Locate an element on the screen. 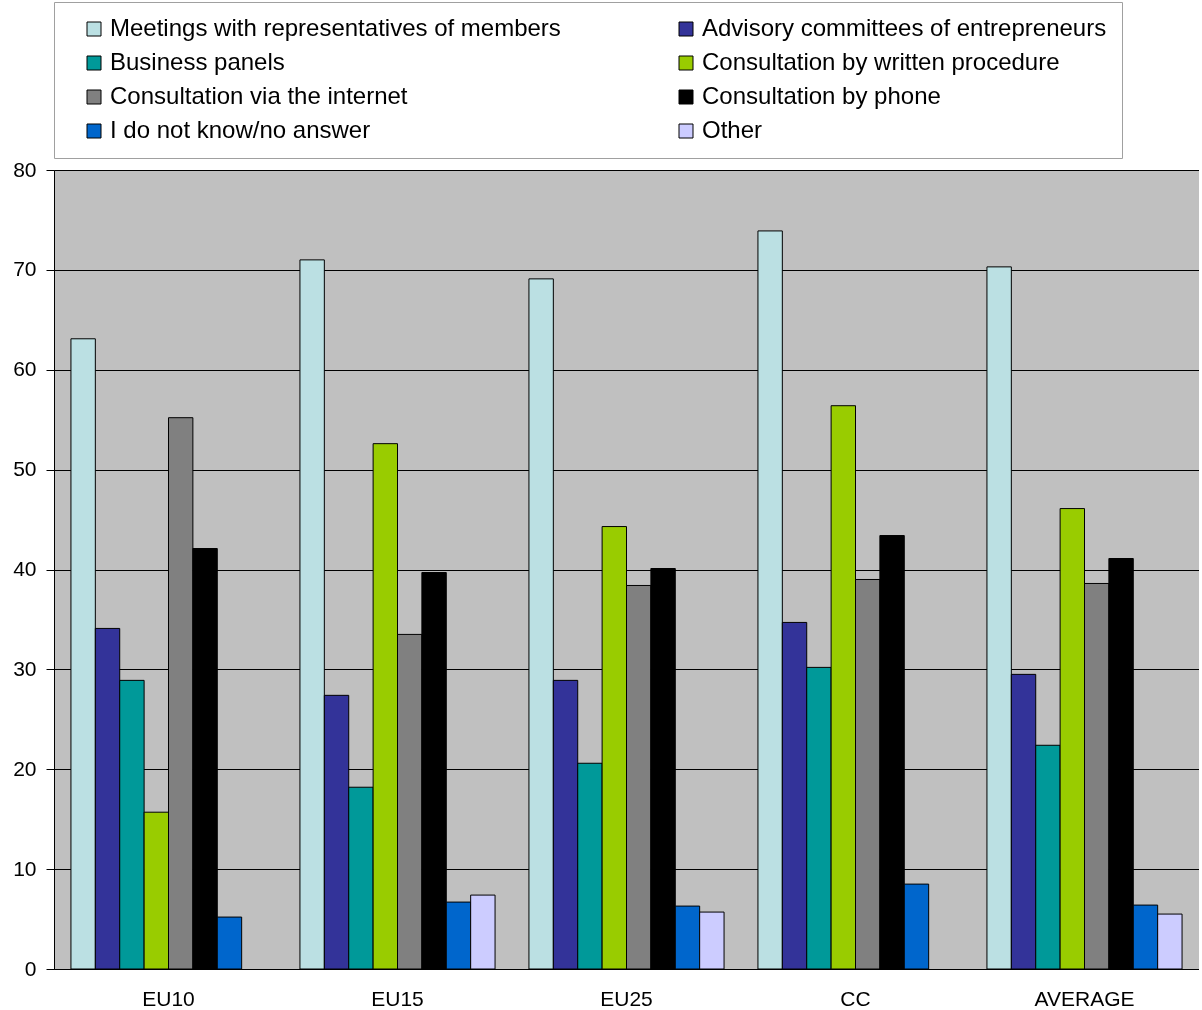 This screenshot has width=1202, height=1010. y-tick-label: 20 is located at coordinates (25, 768).